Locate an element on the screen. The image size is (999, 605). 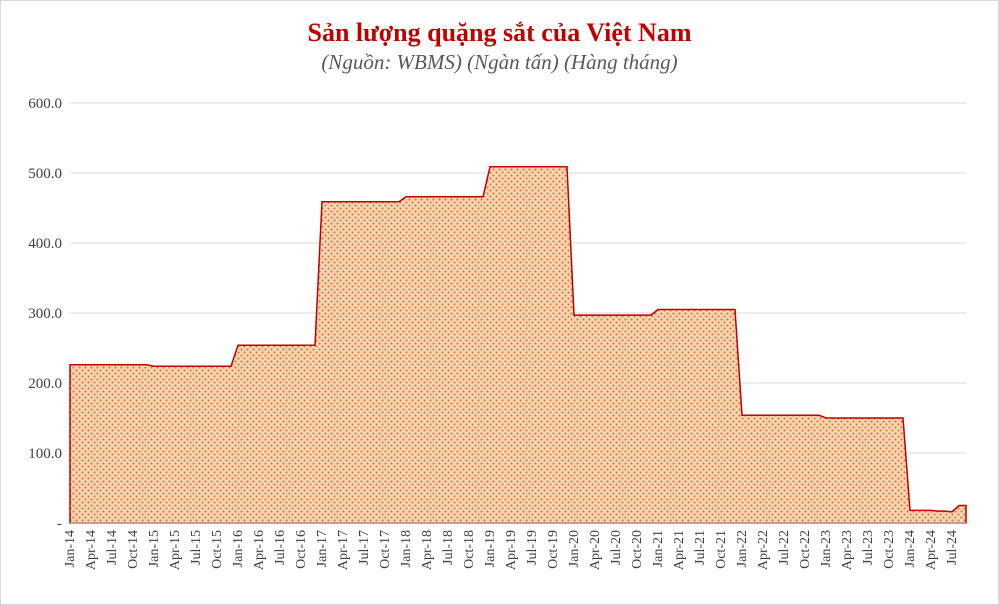
x-tick-label: Jul-23 is located at coordinates (868, 547).